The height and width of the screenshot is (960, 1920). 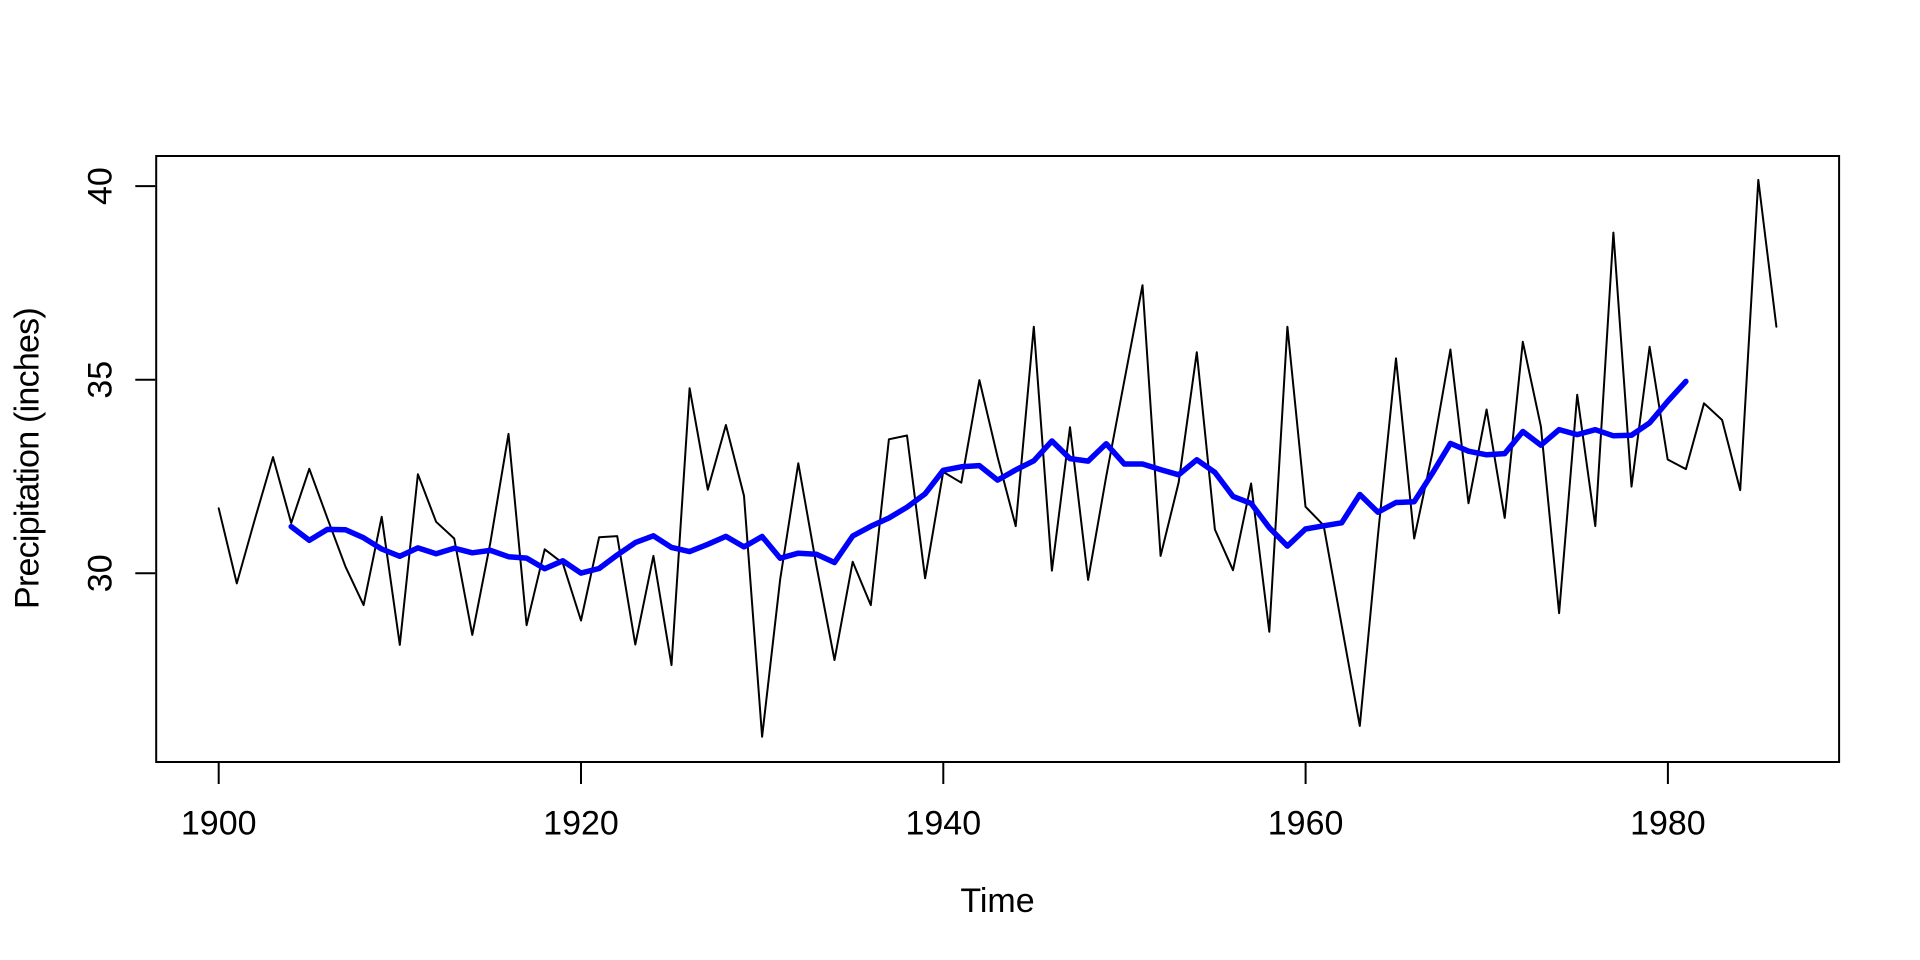 What do you see at coordinates (997, 901) in the screenshot?
I see `svg-text: Time` at bounding box center [997, 901].